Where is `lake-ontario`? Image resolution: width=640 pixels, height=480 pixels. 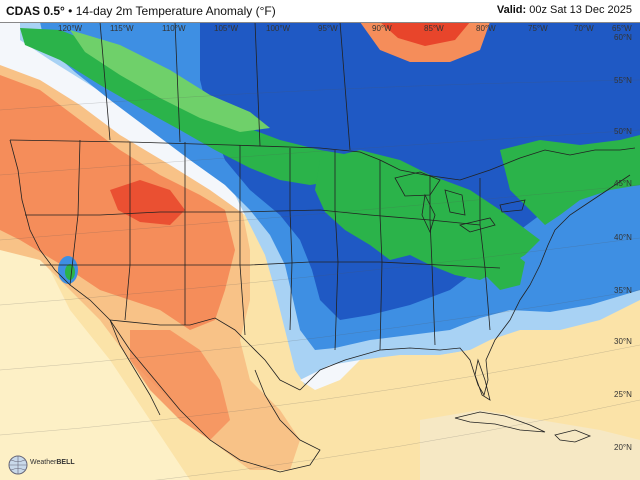 lake-ontario is located at coordinates (512, 206).